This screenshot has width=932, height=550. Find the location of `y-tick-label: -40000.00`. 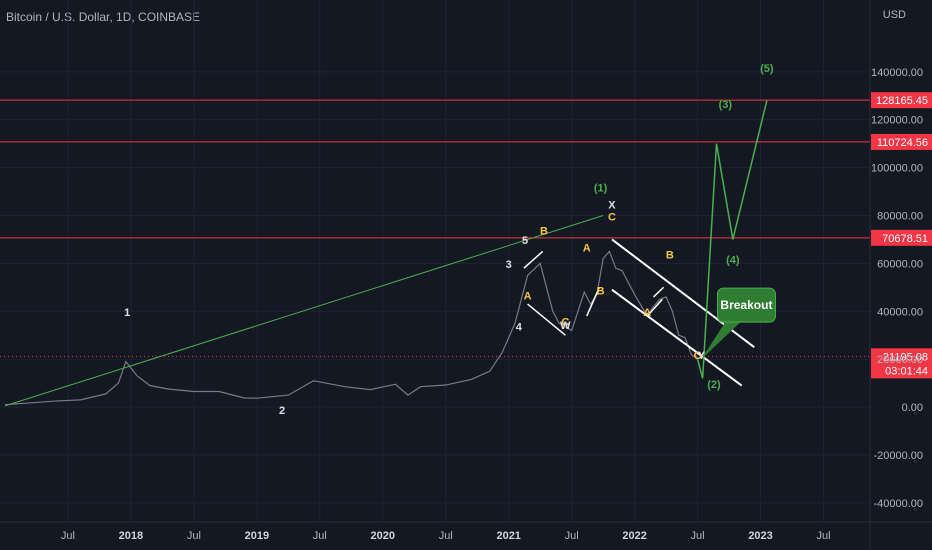

y-tick-label: -40000.00 is located at coordinates (898, 504).